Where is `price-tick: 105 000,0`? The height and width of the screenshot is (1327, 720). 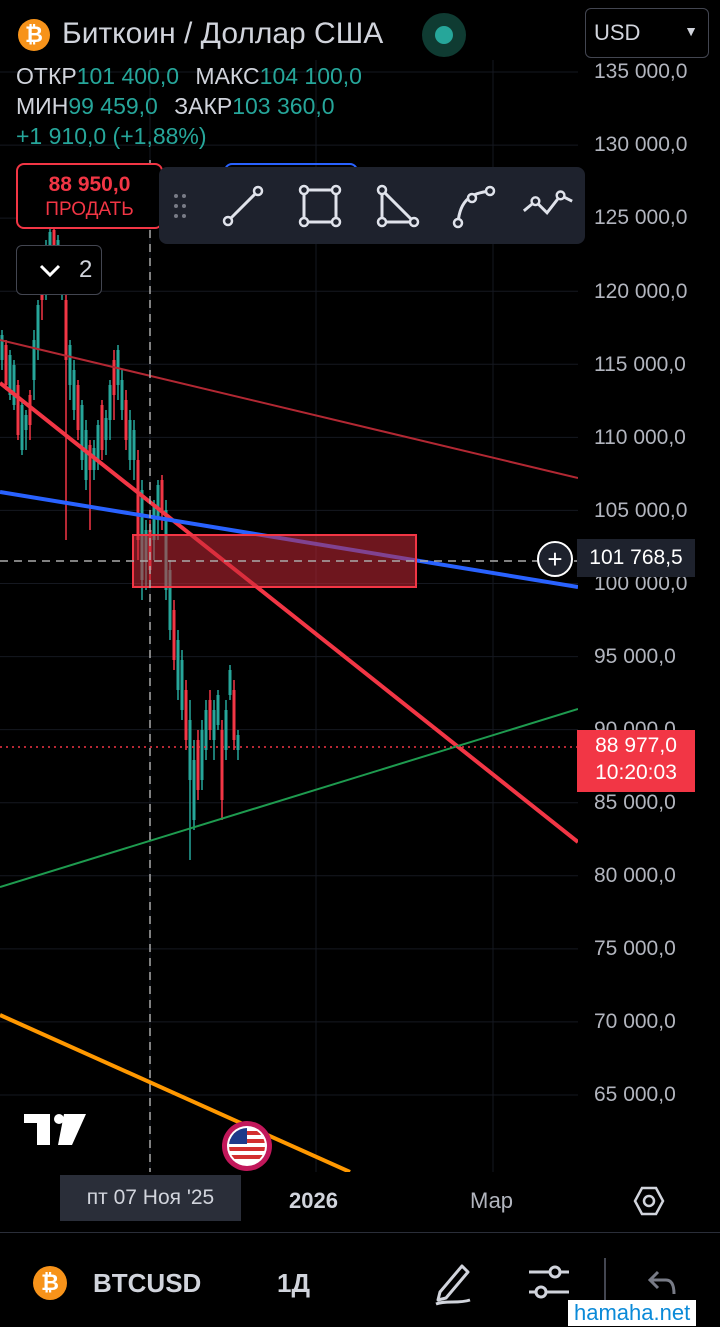 price-tick: 105 000,0 is located at coordinates (641, 510).